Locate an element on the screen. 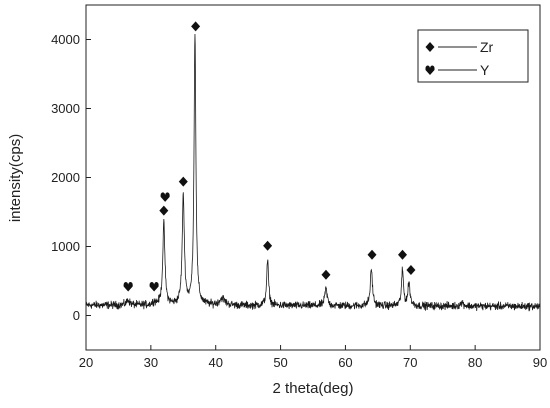 The width and height of the screenshot is (550, 408). y-axis-ticks: 0 1000 2000 3000 4000 is located at coordinates (71, 177).